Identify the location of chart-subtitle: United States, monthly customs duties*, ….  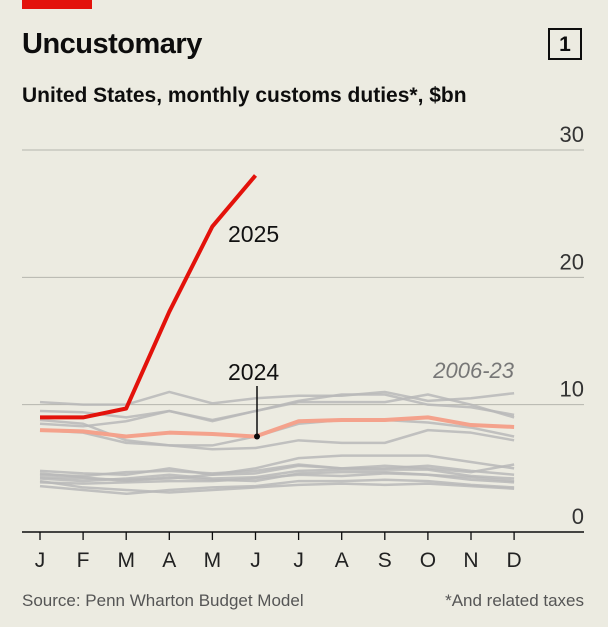
(244, 95).